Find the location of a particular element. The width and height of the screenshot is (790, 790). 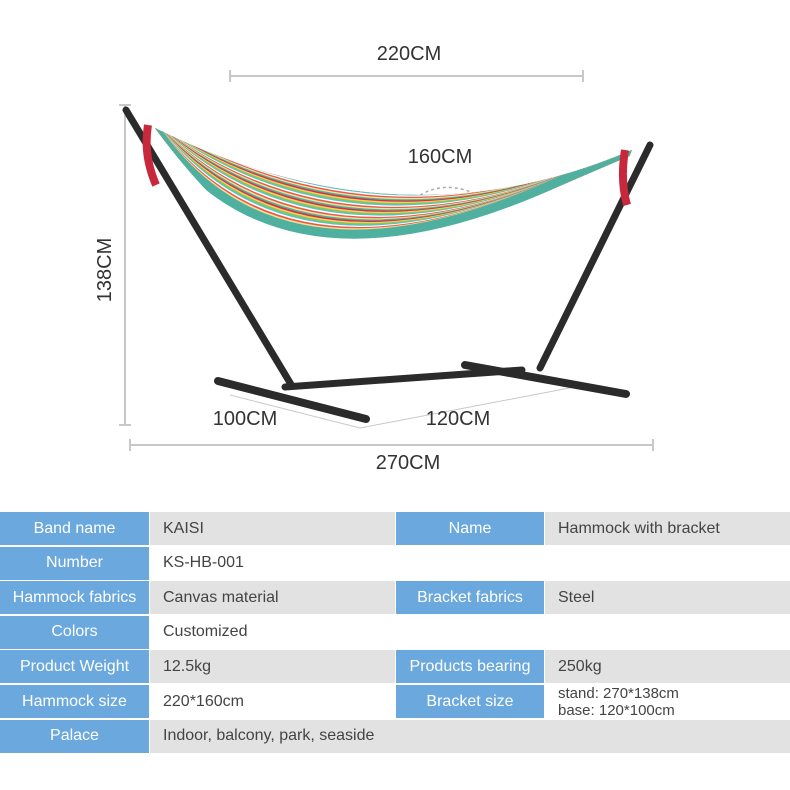

stripe is located at coordinates (393, 183).